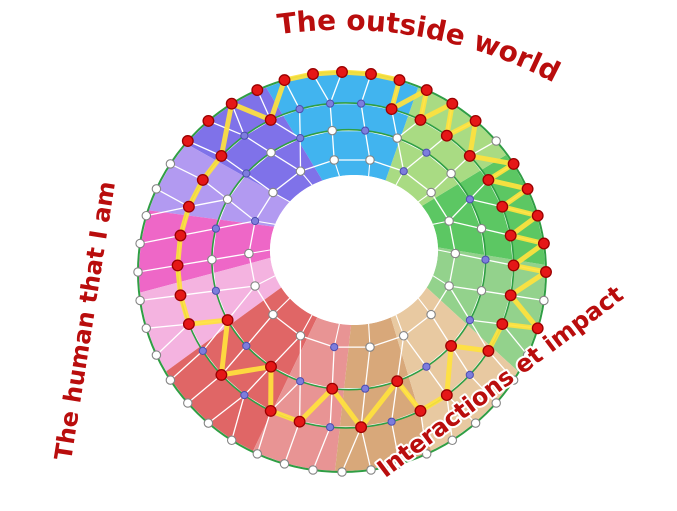 Image resolution: width=677 pixels, height=511 pixels. What do you see at coordinates (206, 251) in the screenshot?
I see `sector-magenta` at bounding box center [206, 251].